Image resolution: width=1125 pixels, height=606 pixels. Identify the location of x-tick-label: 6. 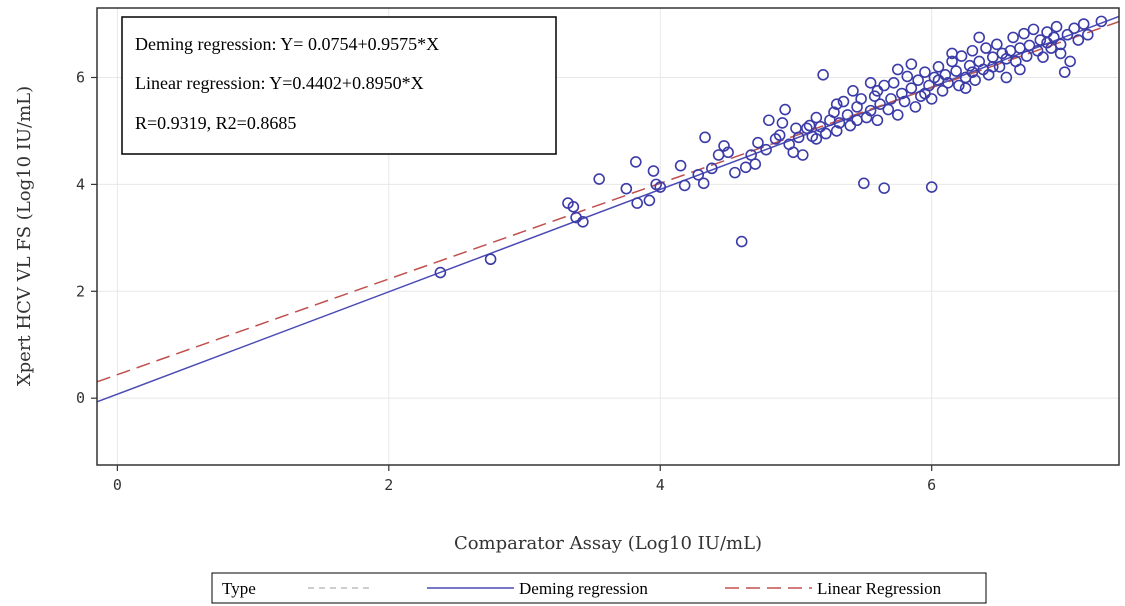
(931, 485).